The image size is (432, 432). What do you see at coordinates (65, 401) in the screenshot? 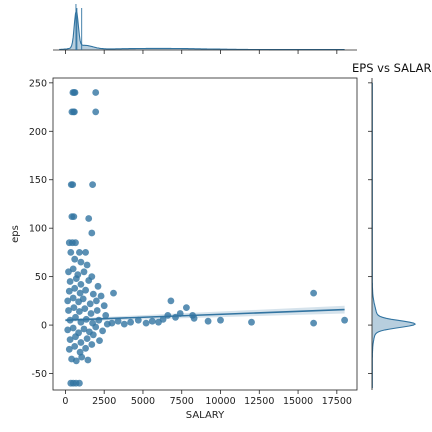
I see `x-tick-label: 0` at bounding box center [65, 401].